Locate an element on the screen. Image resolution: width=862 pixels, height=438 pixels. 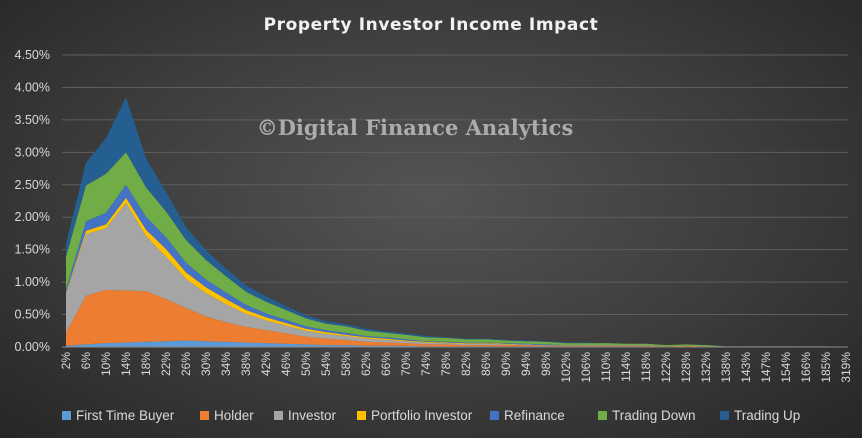
x-tick-label: 132% is located at coordinates (706, 367).